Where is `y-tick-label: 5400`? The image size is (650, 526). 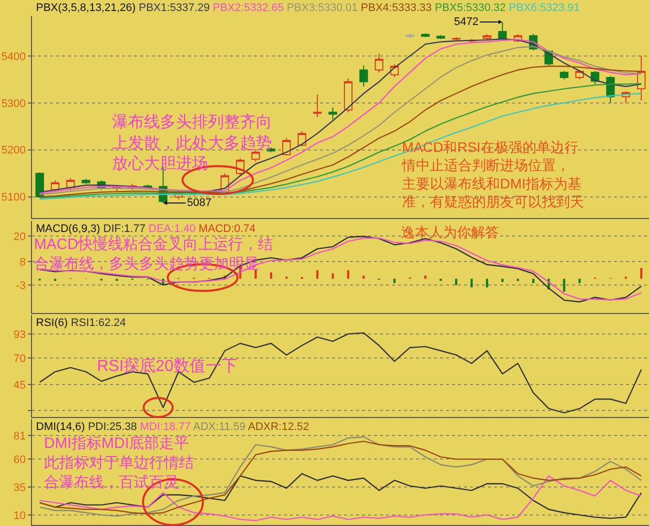 y-tick-label: 5400 is located at coordinates (13, 56).